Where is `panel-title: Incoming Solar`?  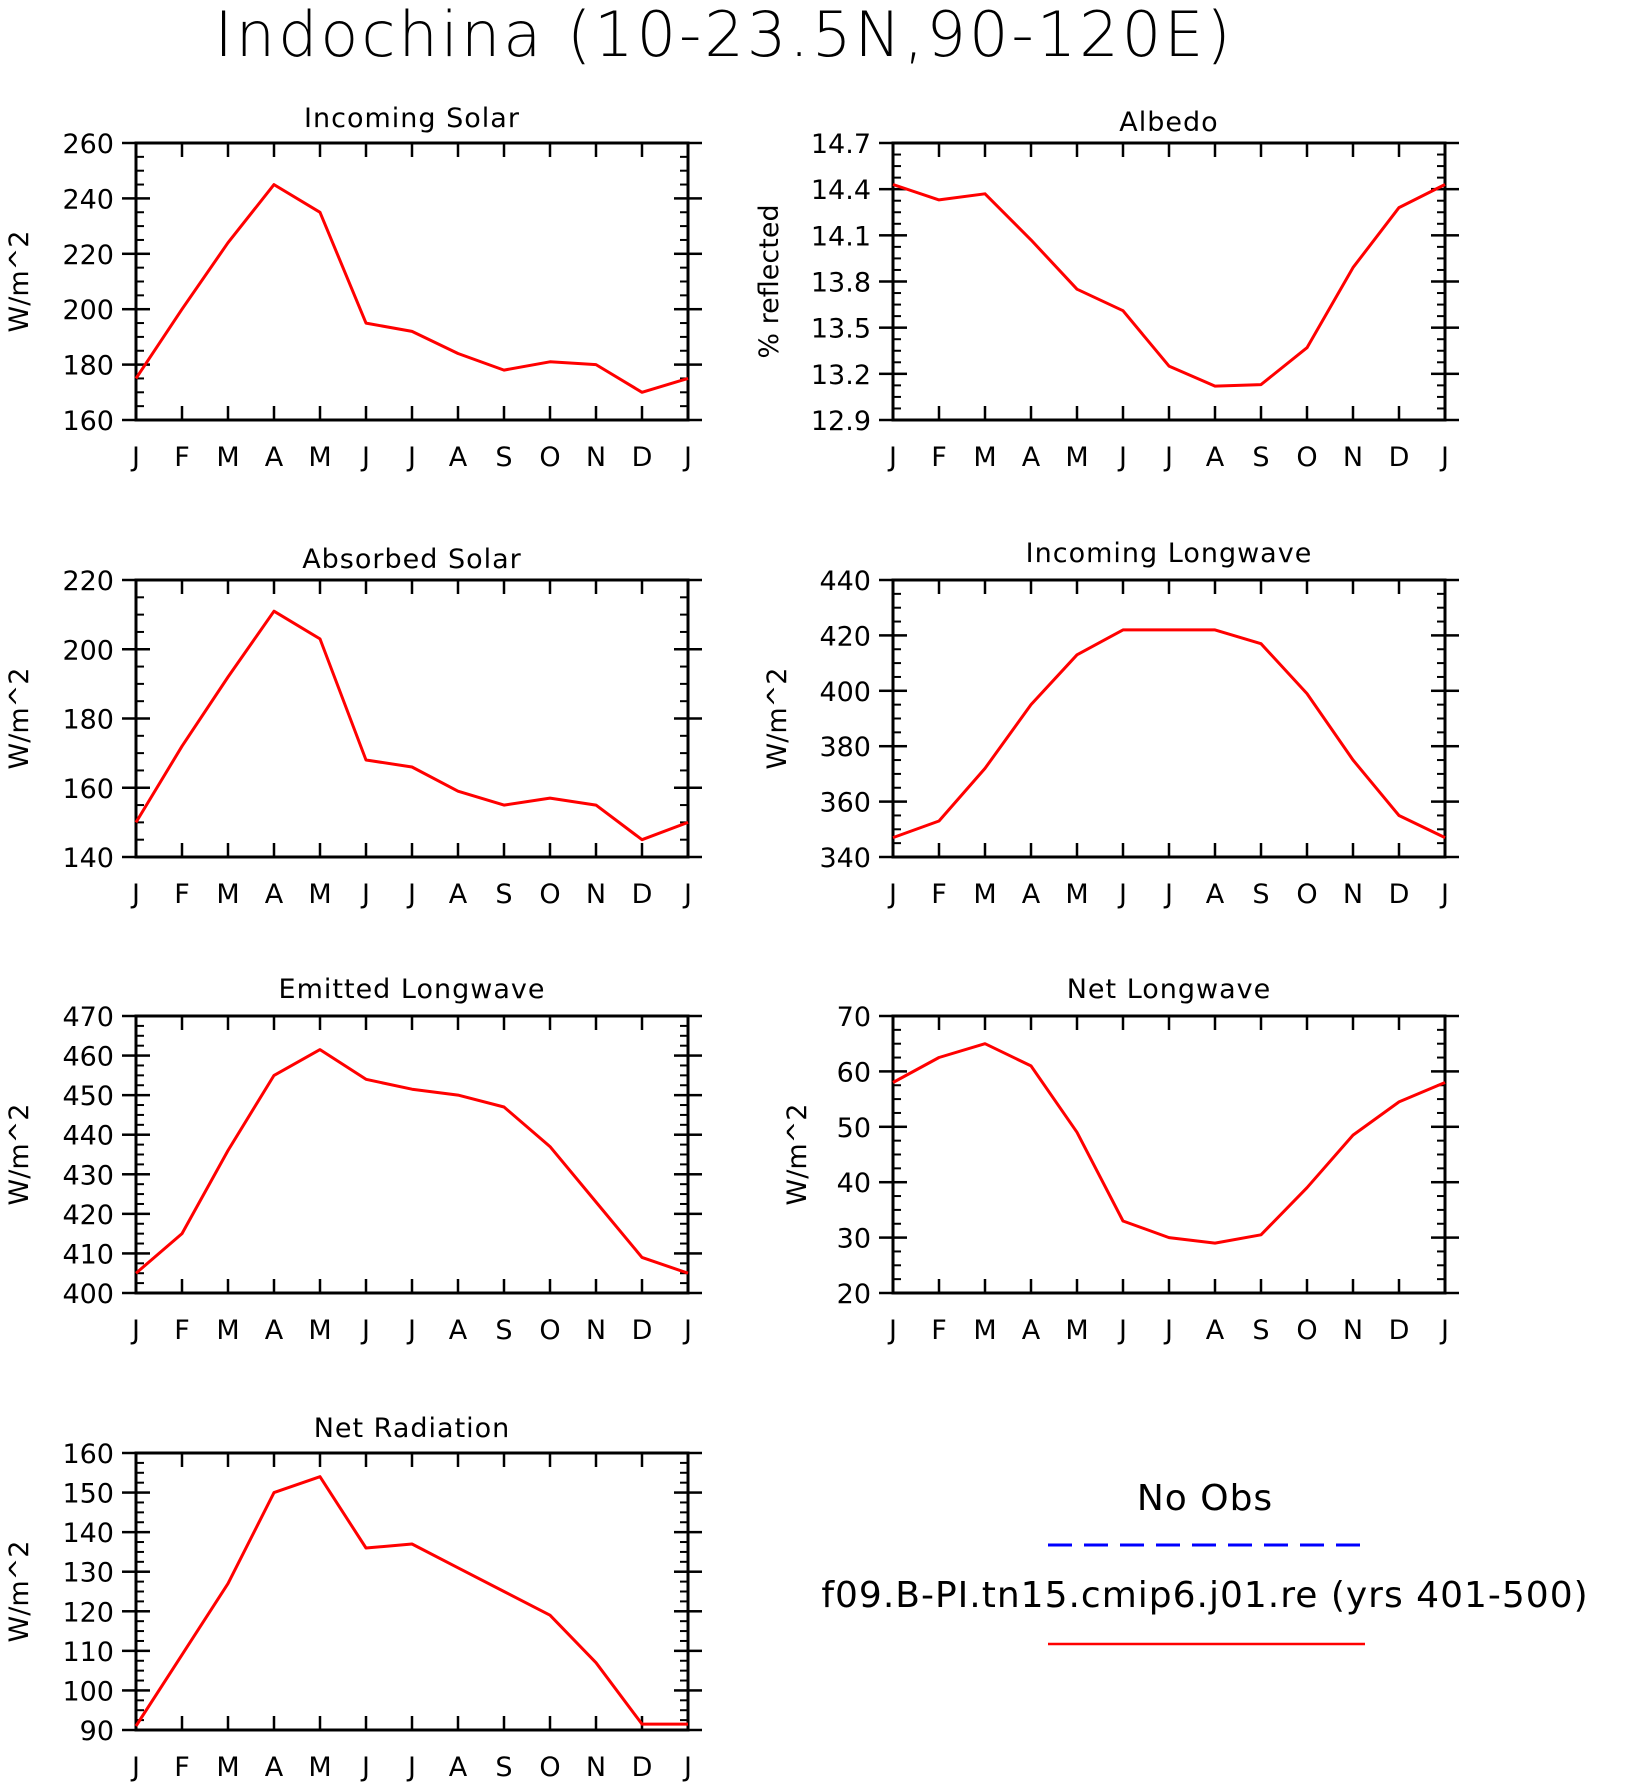
panel-title: Incoming Solar is located at coordinates (412, 118).